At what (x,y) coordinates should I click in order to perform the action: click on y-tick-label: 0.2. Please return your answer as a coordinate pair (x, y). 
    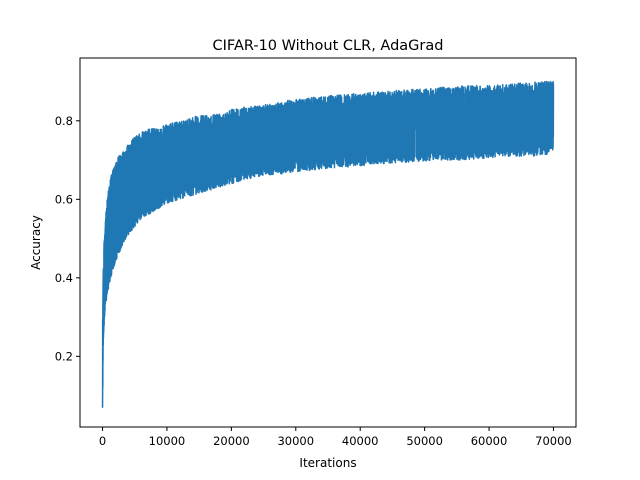
    Looking at the image, I should click on (64, 356).